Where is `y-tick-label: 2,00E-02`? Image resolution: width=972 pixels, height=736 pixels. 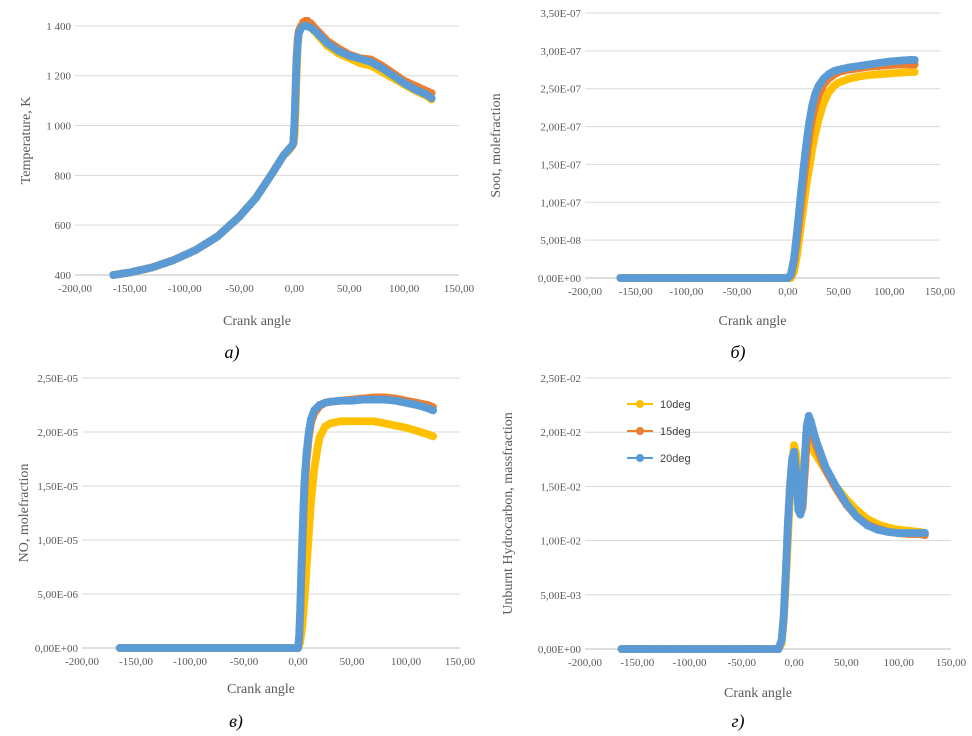 y-tick-label: 2,00E-02 is located at coordinates (560, 433).